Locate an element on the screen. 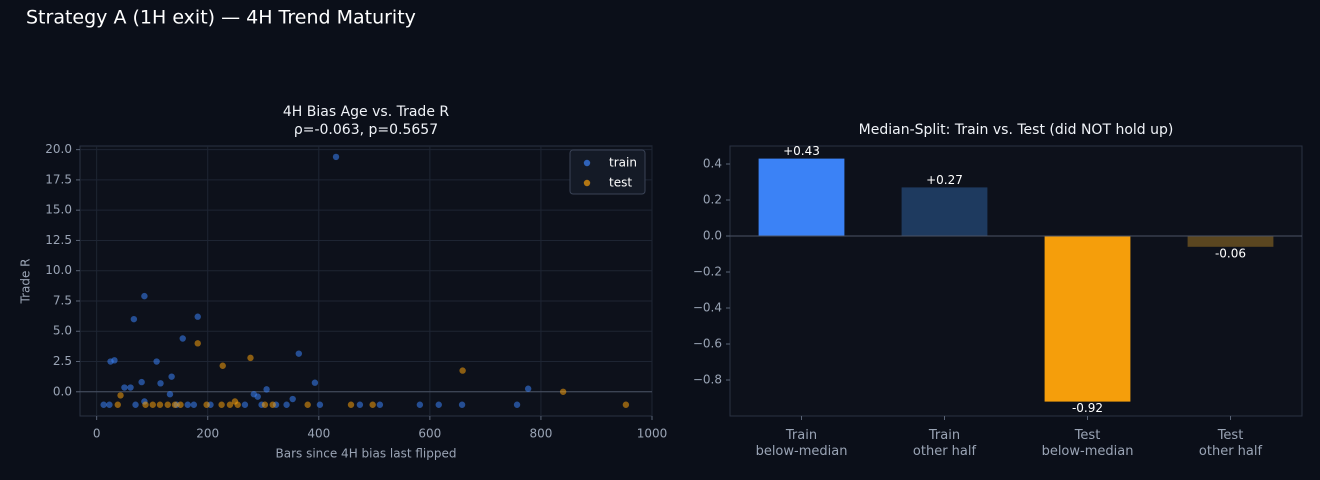 This screenshot has height=480, width=1320. value-label: -0.06 is located at coordinates (1230, 253).